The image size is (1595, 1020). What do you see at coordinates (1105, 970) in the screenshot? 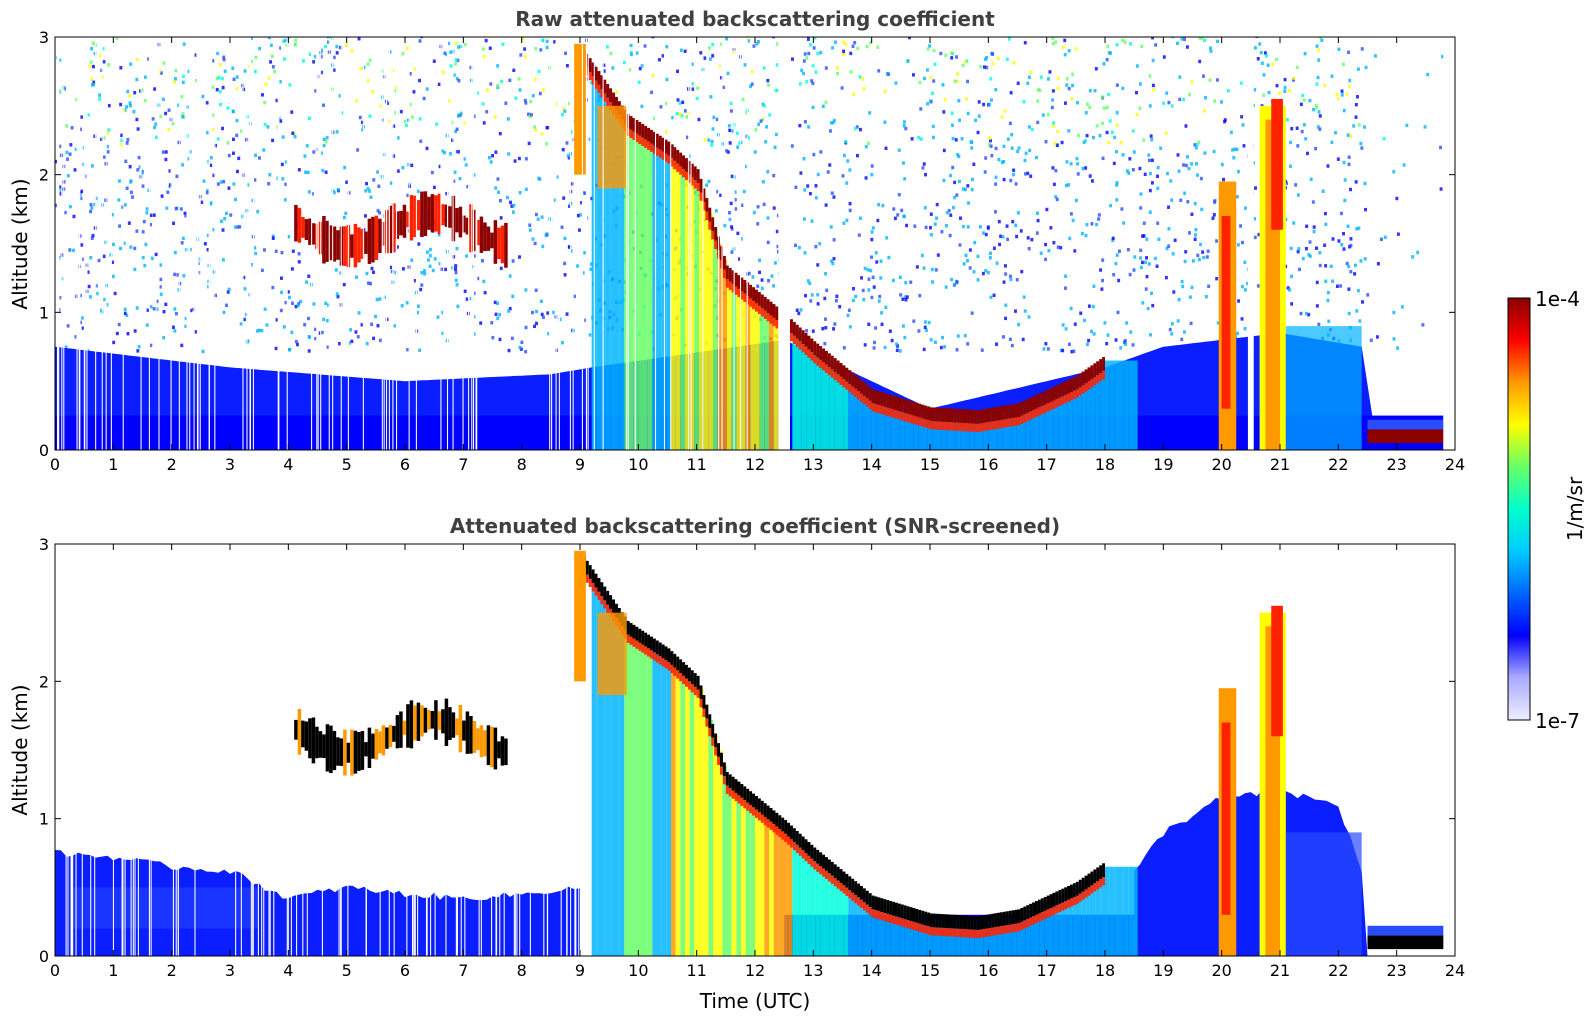
I see `x-tick-label: 18` at bounding box center [1105, 970].